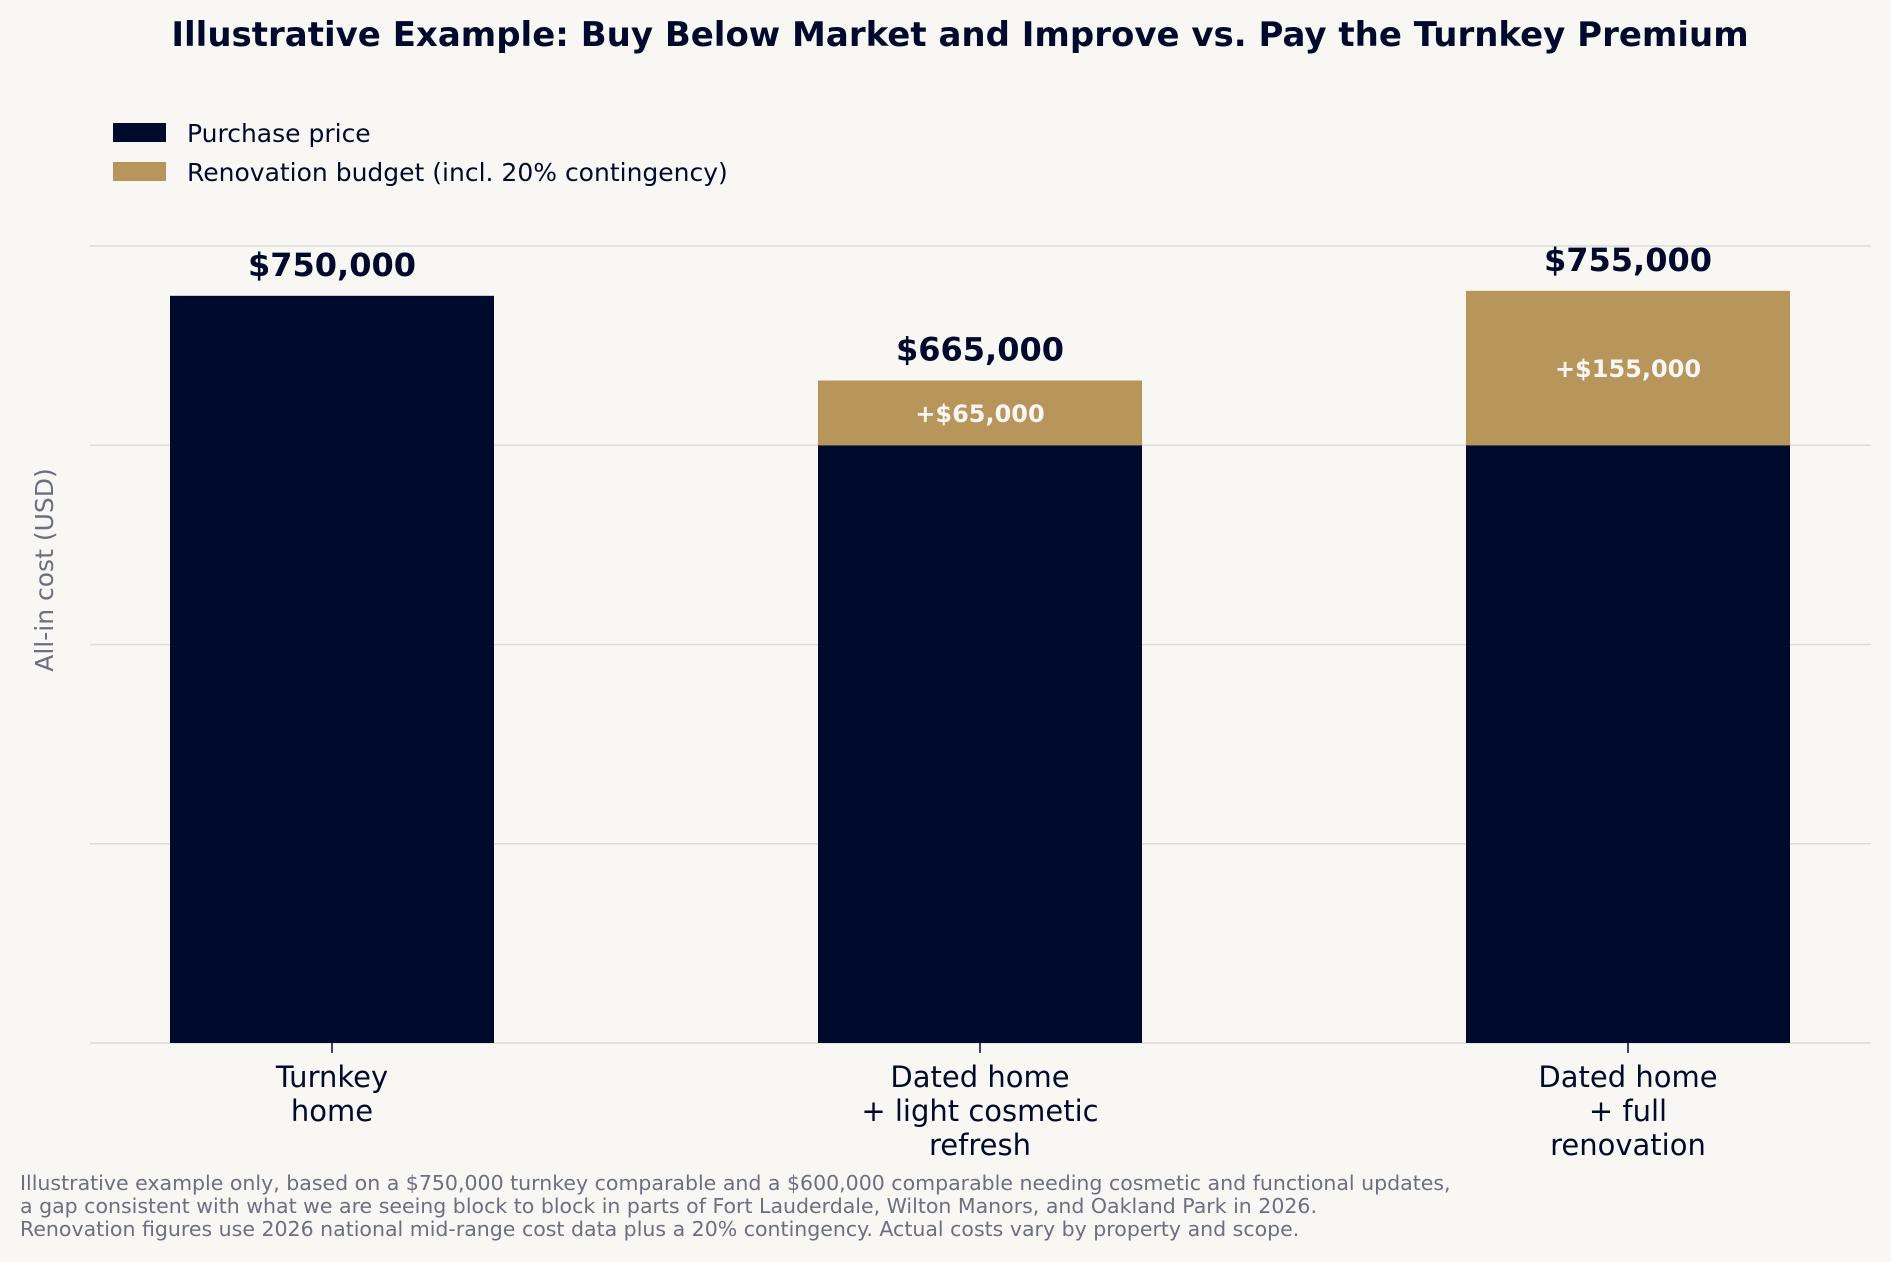  Describe the element at coordinates (279, 133) in the screenshot. I see `legend-label-purchase-price: Purchase price` at that location.